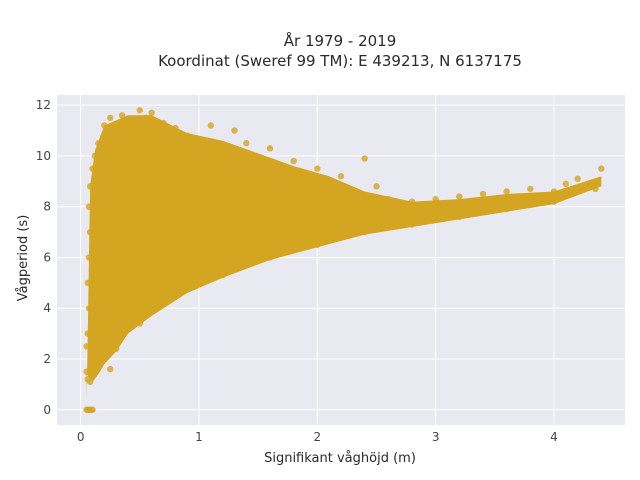  Describe the element at coordinates (340, 458) in the screenshot. I see `x-axis-label: Signifikant våghöjd (m)` at that location.